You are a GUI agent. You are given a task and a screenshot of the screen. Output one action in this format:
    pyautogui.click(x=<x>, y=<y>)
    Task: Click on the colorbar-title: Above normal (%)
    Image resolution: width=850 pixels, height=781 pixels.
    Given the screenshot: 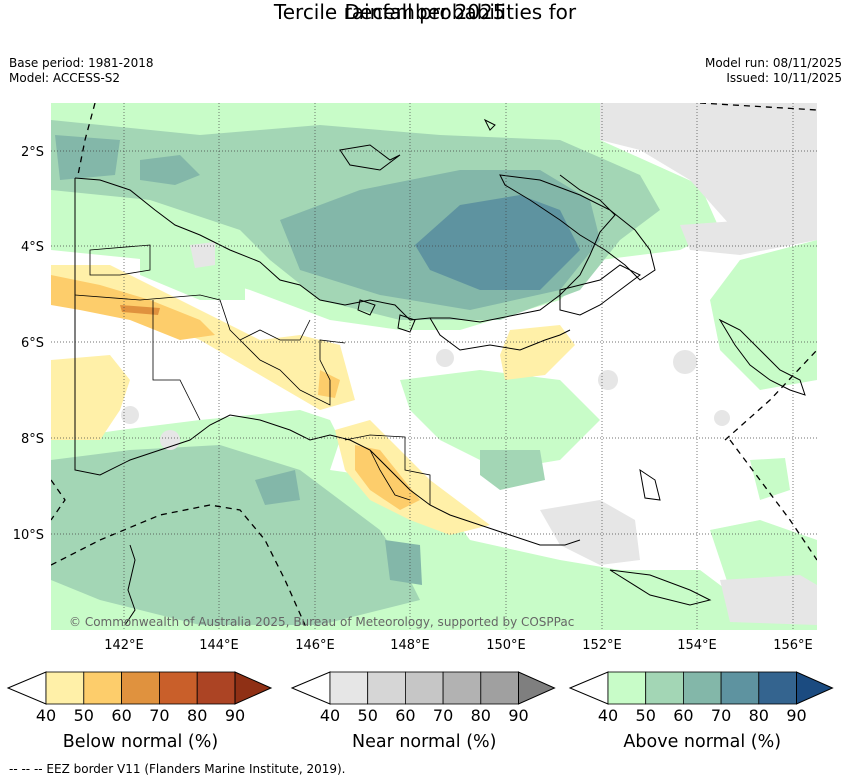 What is the action you would take?
    pyautogui.click(x=702, y=742)
    